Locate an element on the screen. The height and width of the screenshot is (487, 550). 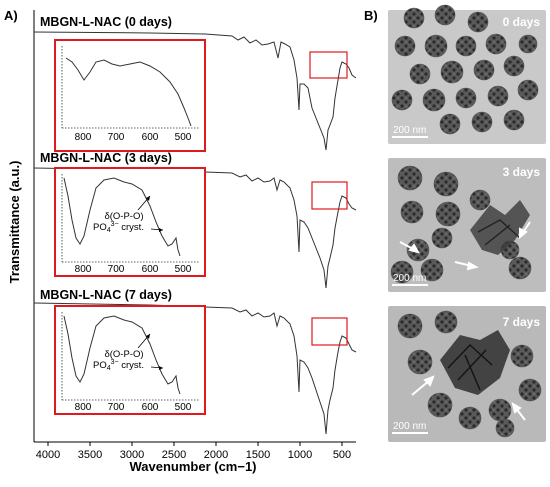
tem-3-day-label: 3 days is located at coordinates (522, 172).